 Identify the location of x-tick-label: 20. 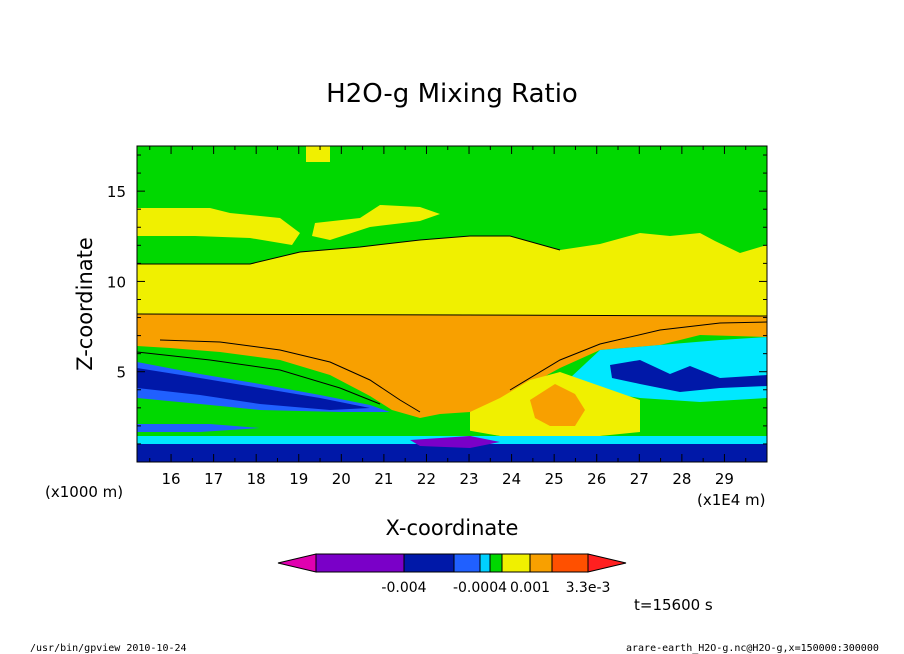
(341, 479).